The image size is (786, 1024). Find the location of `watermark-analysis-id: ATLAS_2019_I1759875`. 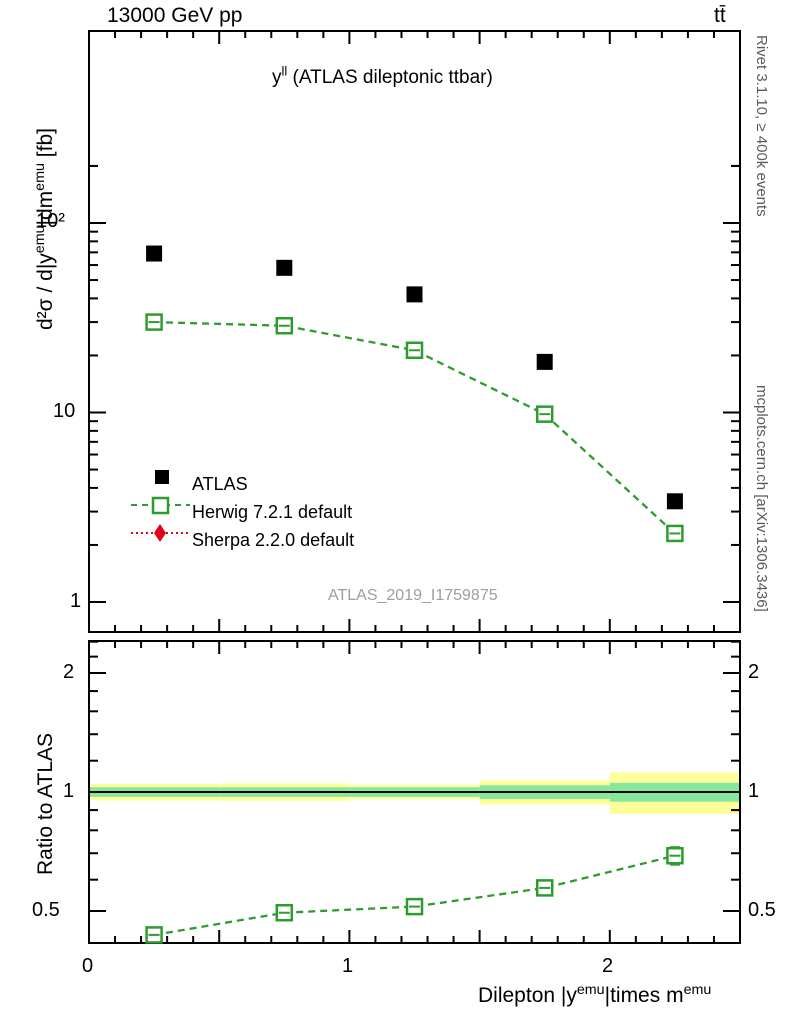

watermark-analysis-id: ATLAS_2019_I1759875 is located at coordinates (413, 595).